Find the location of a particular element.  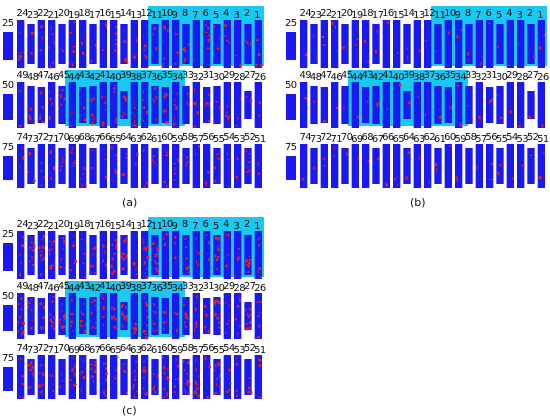

rod-number-label: 19 is located at coordinates (74, 226).